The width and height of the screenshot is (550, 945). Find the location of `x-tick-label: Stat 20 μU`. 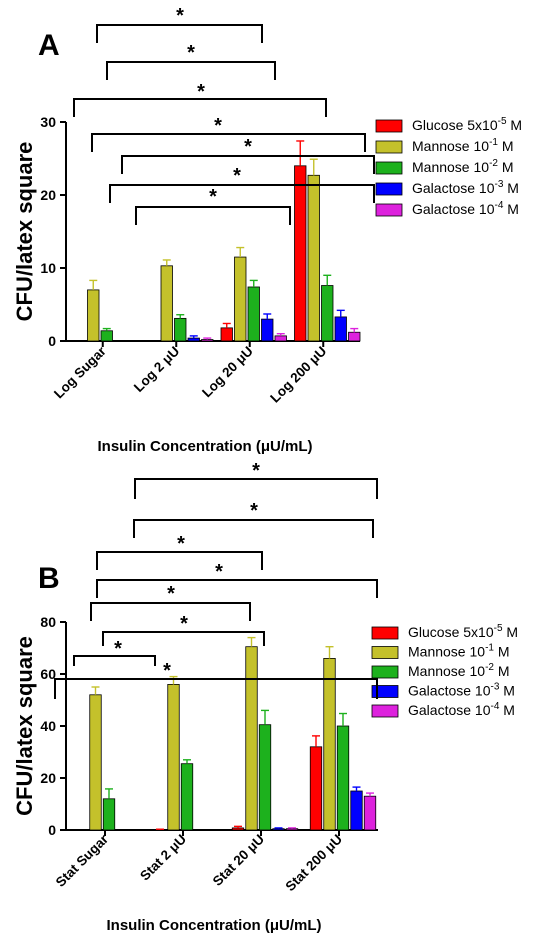

x-tick-label: Stat 20 μU is located at coordinates (238, 860).